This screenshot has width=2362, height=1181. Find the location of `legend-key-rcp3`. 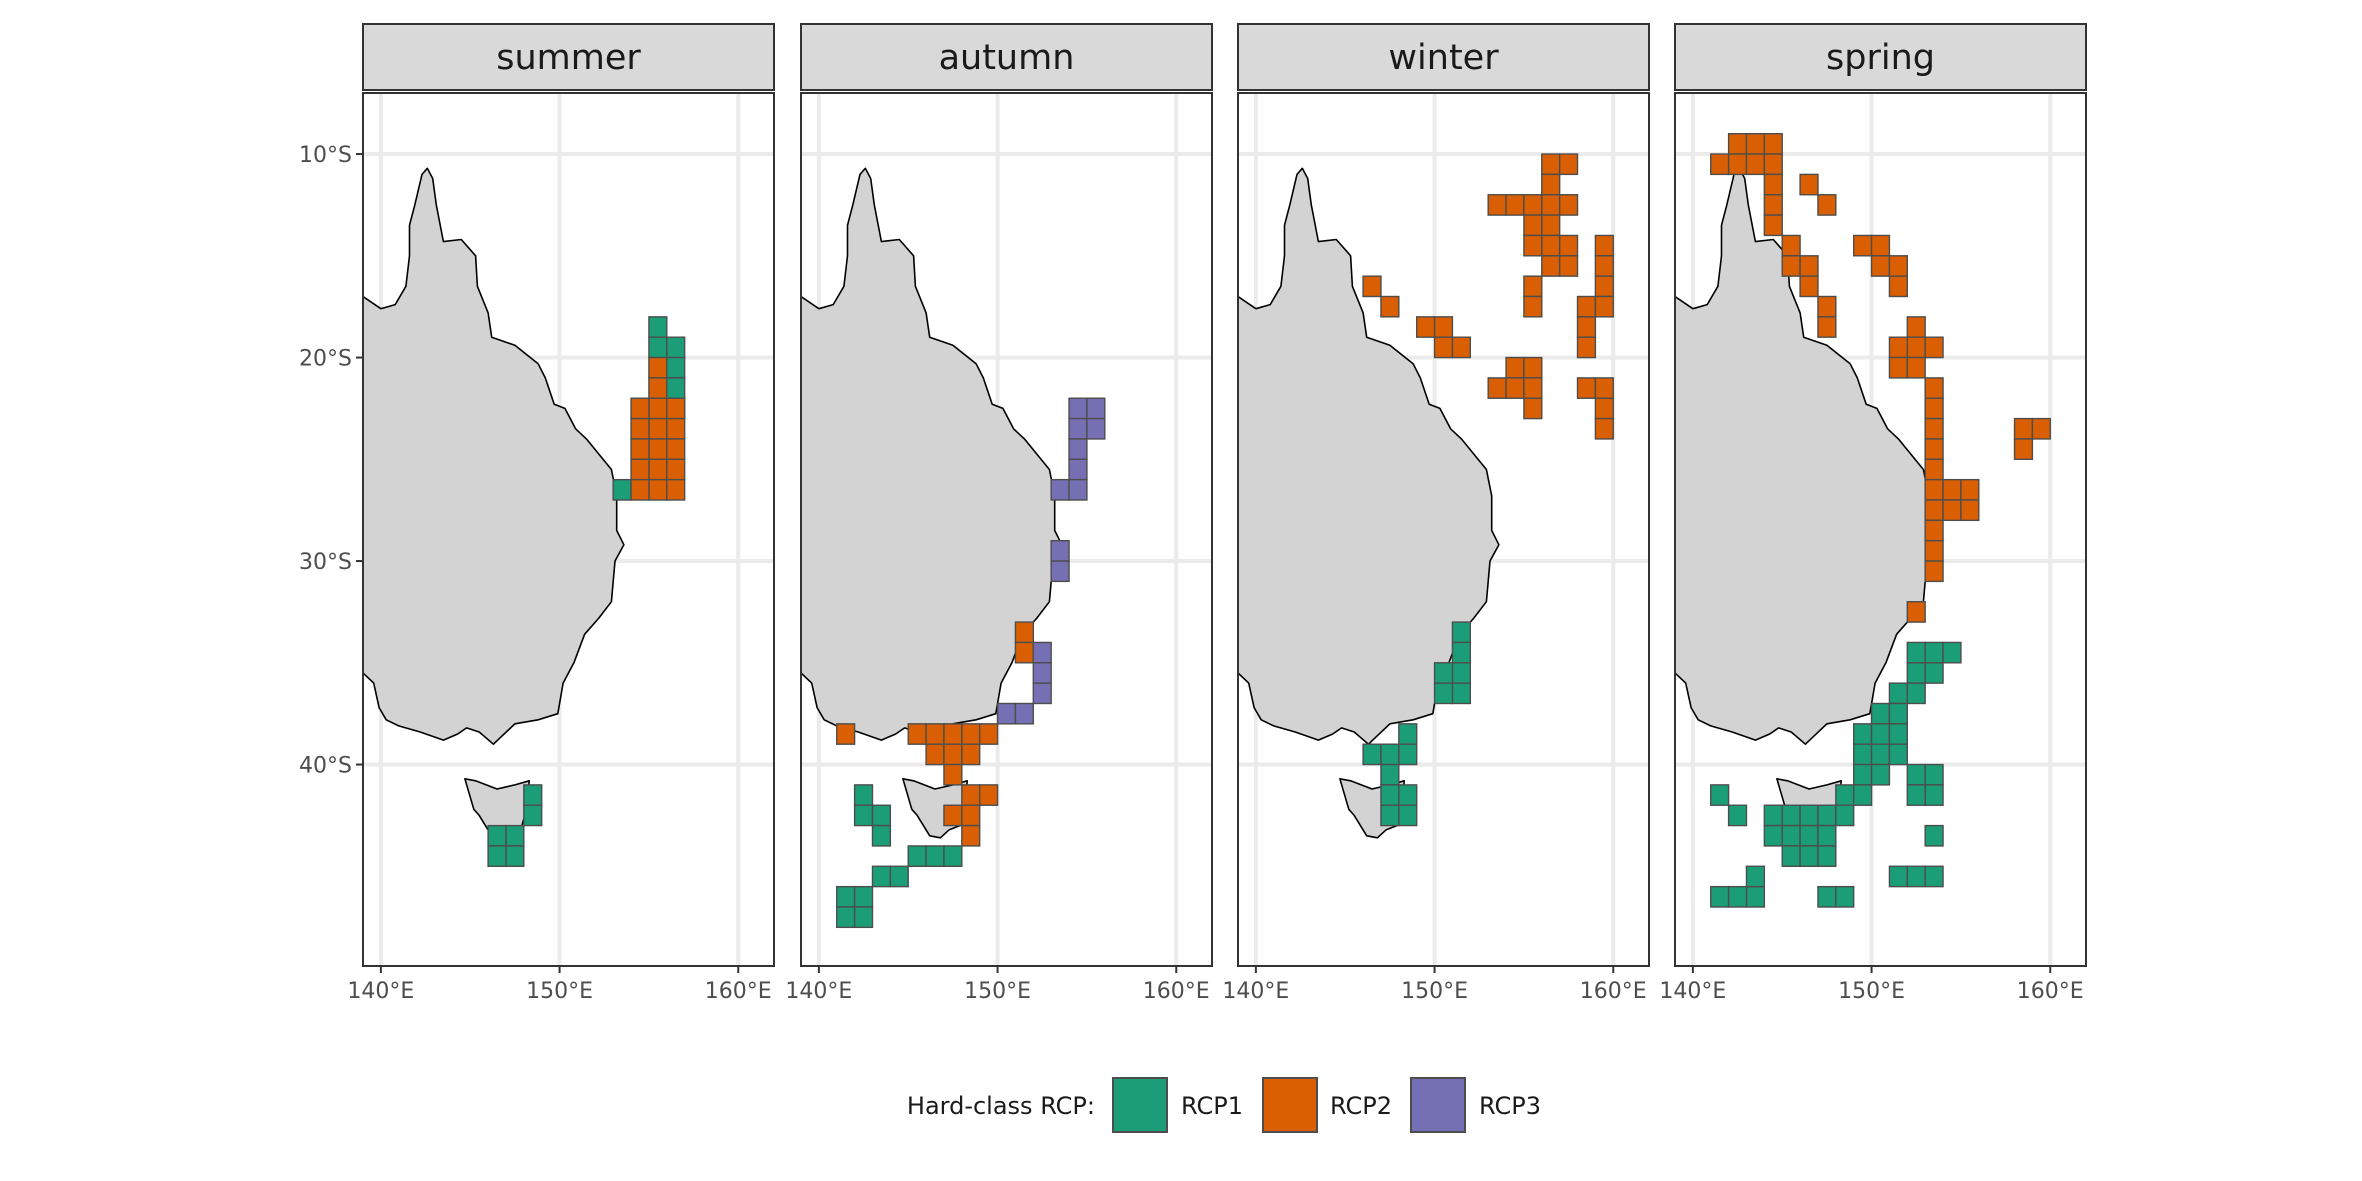

legend-key-rcp3 is located at coordinates (1438, 1105).